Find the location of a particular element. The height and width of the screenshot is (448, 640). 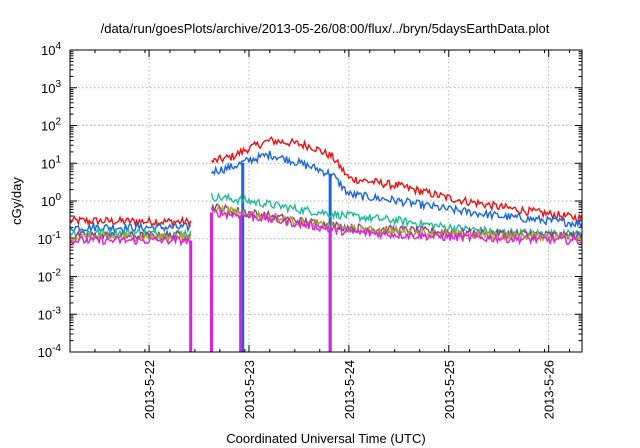

y-tick-label: 10³ is located at coordinates (51, 87).